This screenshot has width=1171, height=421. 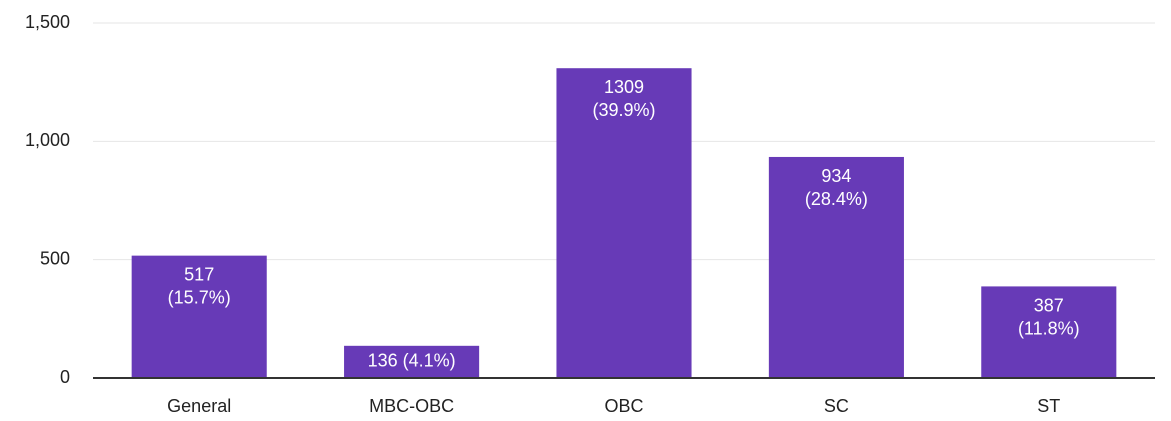 I want to click on x-tick-label: General, so click(x=199, y=406).